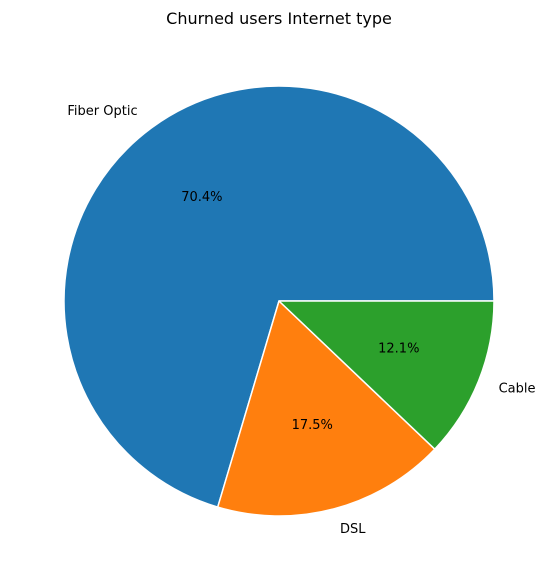 Image resolution: width=559 pixels, height=581 pixels. What do you see at coordinates (386, 375) in the screenshot?
I see `pie-slice-cable` at bounding box center [386, 375].